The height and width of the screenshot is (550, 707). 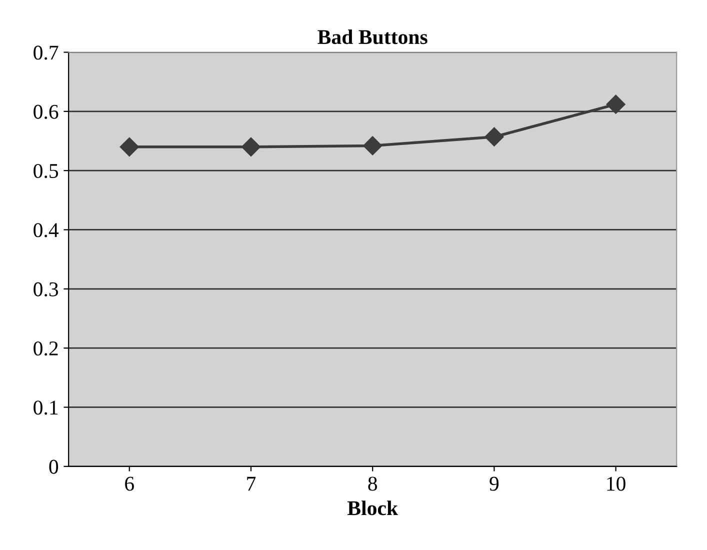 I want to click on y-tick-label: 0.5, so click(x=46, y=171).